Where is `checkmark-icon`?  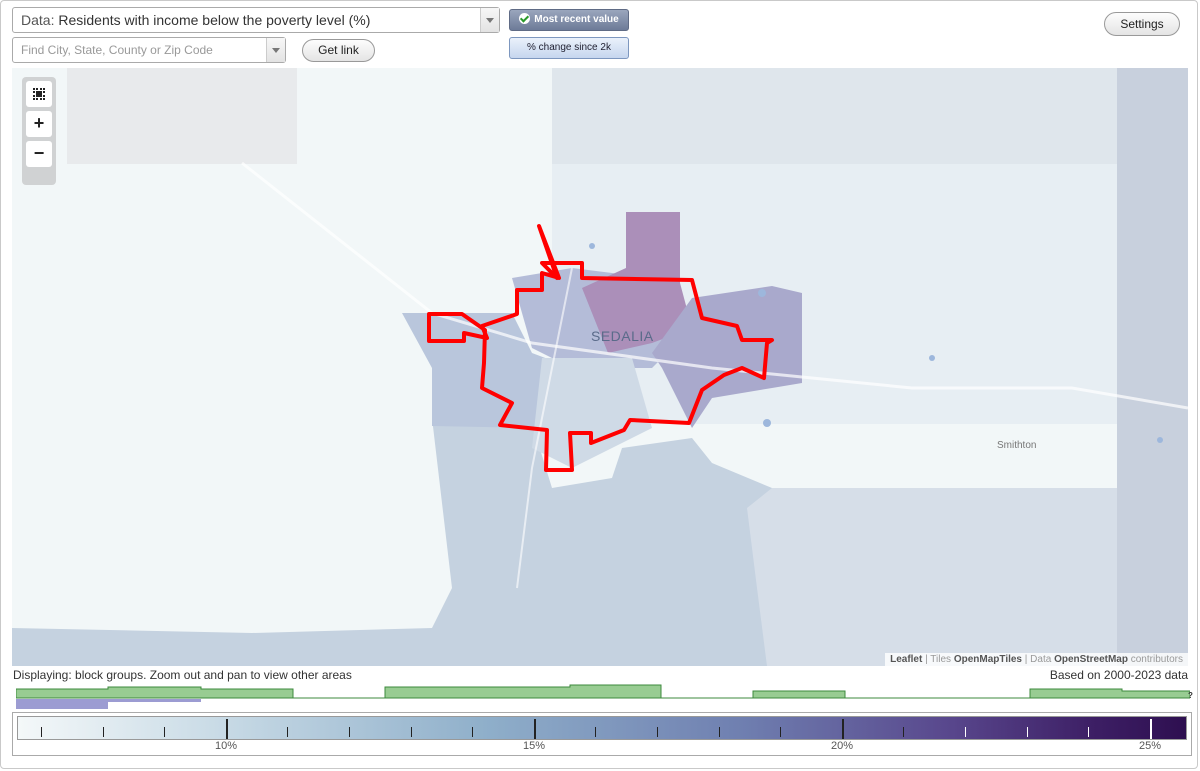 checkmark-icon is located at coordinates (525, 18).